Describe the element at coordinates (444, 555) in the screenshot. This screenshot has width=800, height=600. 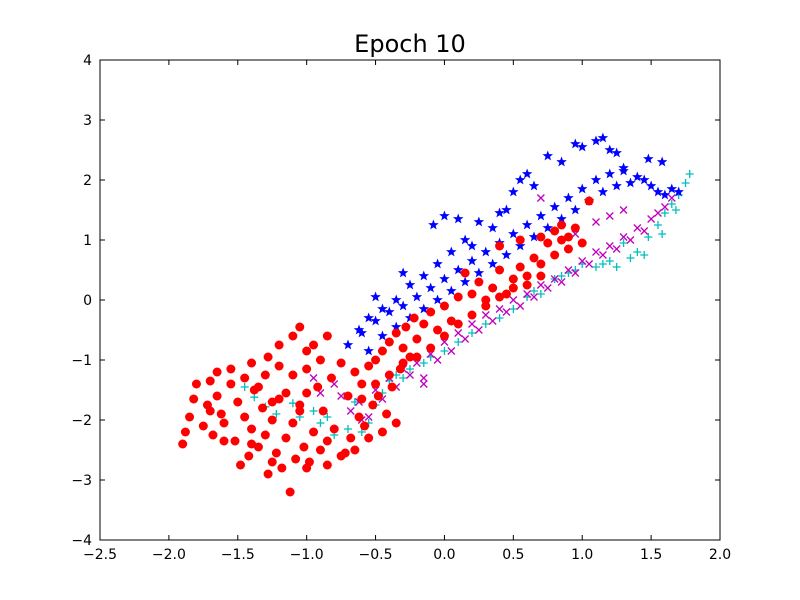
I see `x-tick-label: 0.0` at that location.